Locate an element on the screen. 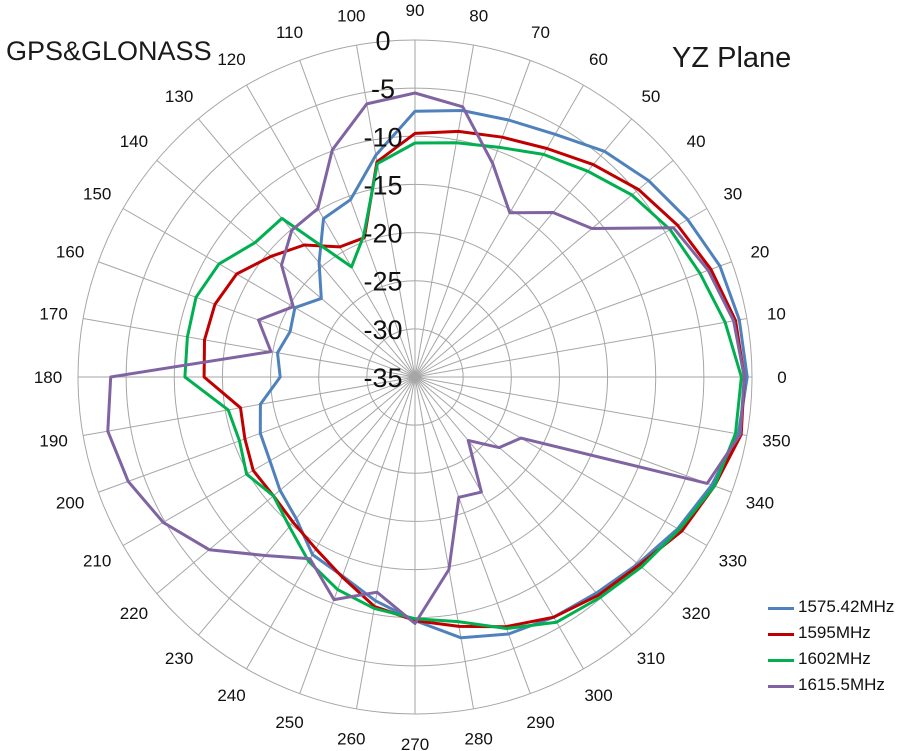 This screenshot has width=908, height=751. legend-item: 1595MHz is located at coordinates (838, 635).